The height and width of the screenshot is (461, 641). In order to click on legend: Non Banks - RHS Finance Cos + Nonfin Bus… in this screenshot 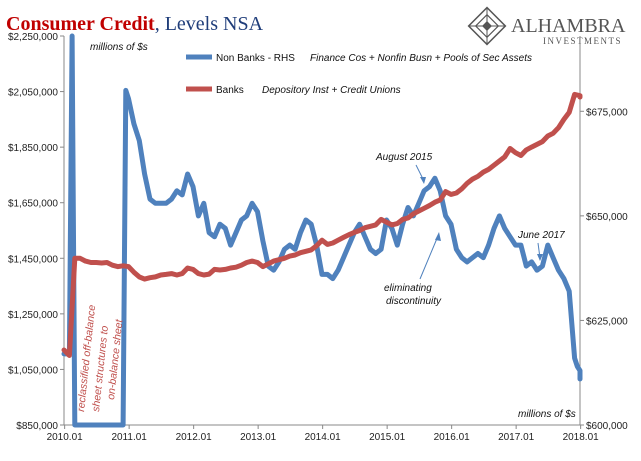, I will do `click(359, 74)`.